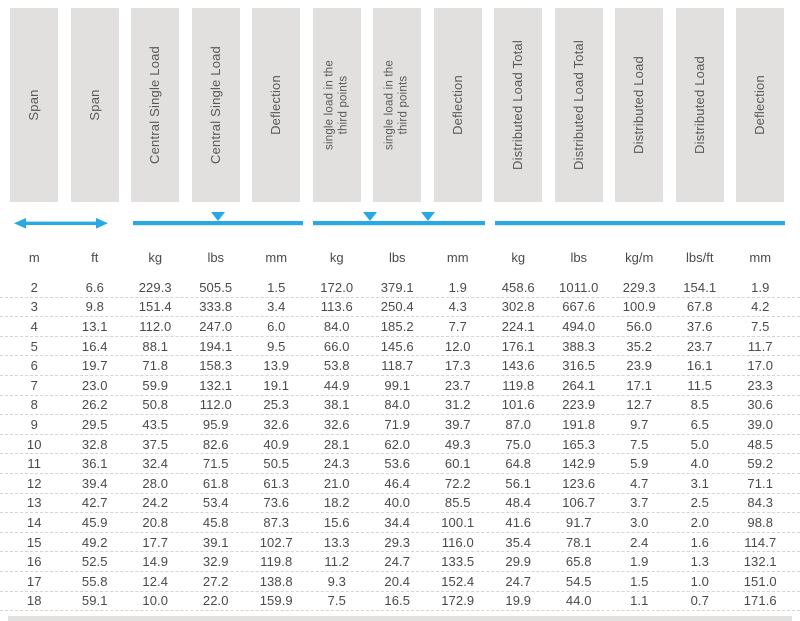  Describe the element at coordinates (760, 366) in the screenshot. I see `table-cell: 17.0` at that location.